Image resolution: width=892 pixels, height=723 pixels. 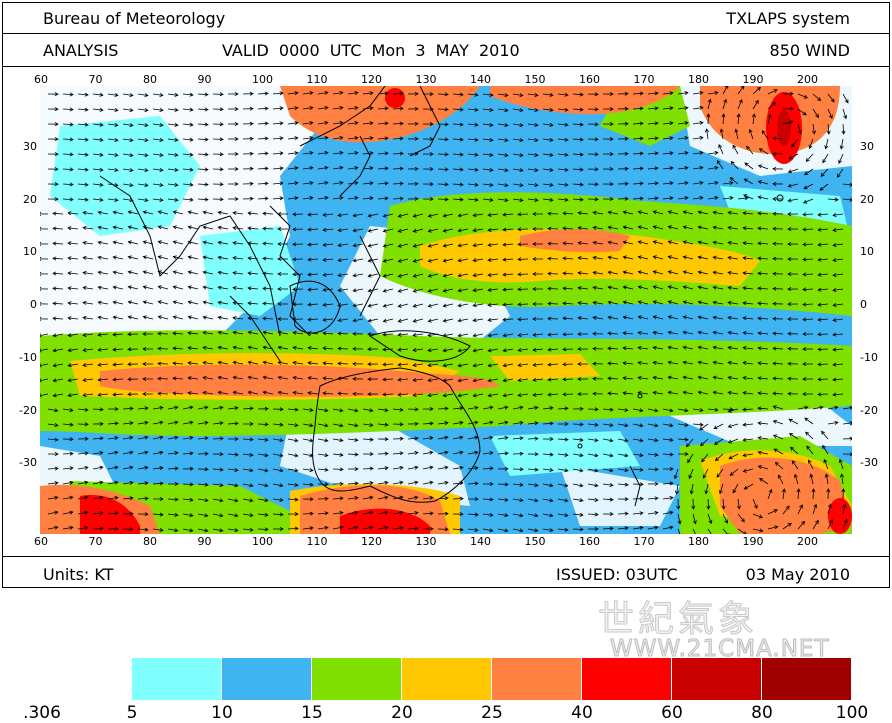 What do you see at coordinates (267, 679) in the screenshot?
I see `legend-swatch` at bounding box center [267, 679].